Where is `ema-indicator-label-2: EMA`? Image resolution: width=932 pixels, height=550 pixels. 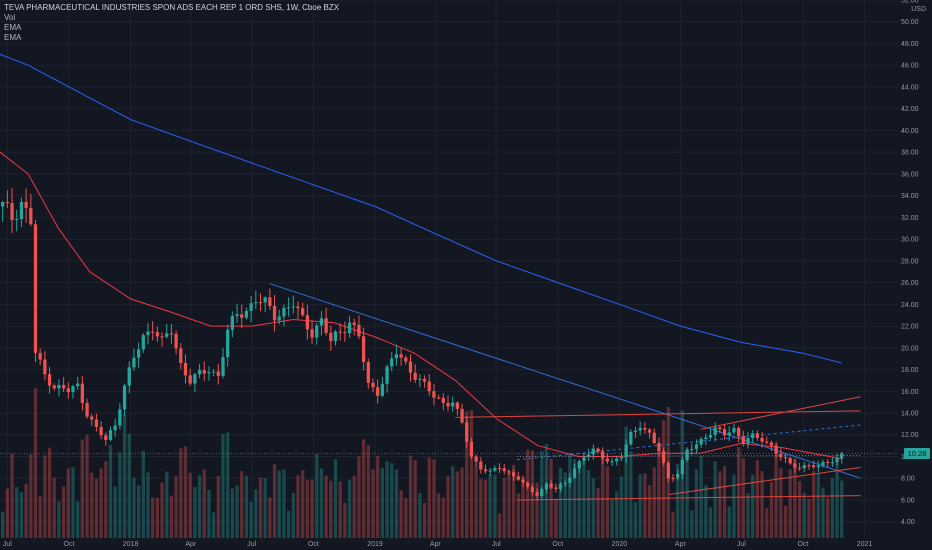
ema-indicator-label-2: EMA is located at coordinates (13, 37).